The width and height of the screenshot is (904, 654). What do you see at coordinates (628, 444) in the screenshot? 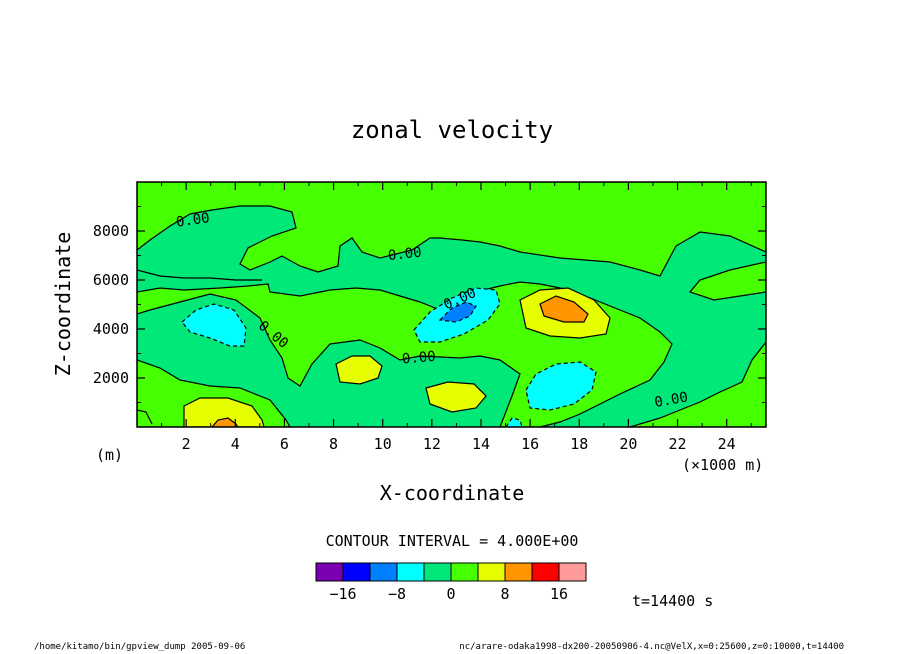
I see `x-tick-label: 20` at bounding box center [628, 444].